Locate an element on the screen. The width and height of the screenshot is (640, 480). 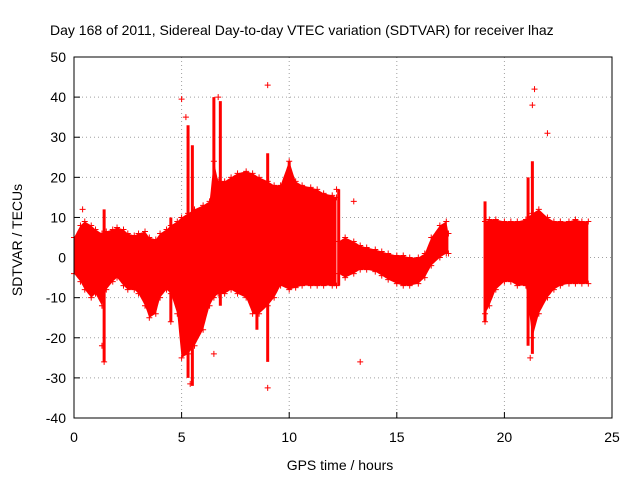
y-tick-label: 40 is located at coordinates (58, 97).